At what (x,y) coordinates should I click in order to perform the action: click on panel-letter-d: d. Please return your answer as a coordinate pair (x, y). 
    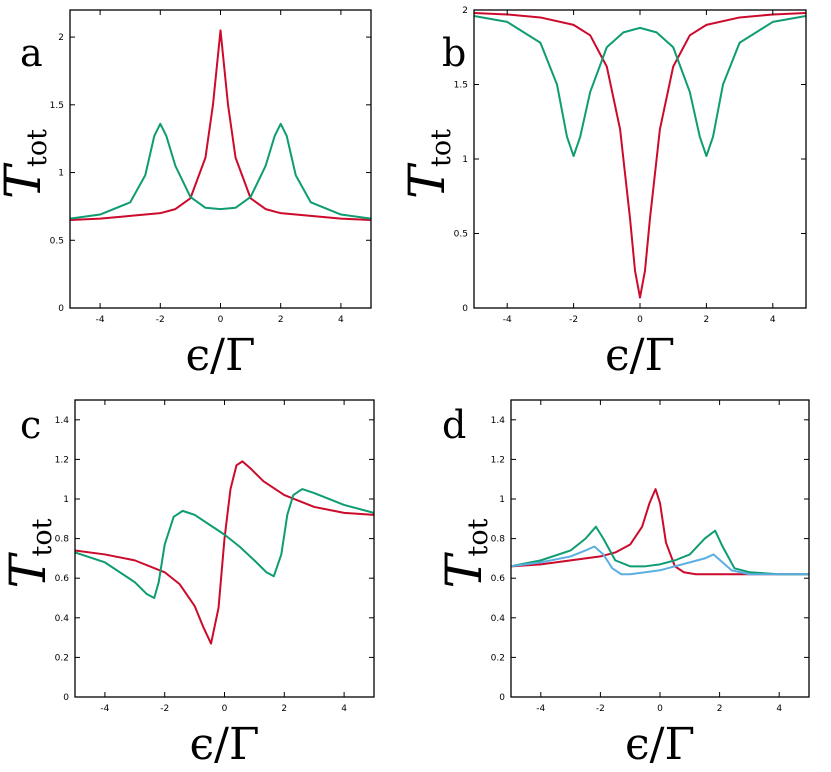
    Looking at the image, I should click on (454, 425).